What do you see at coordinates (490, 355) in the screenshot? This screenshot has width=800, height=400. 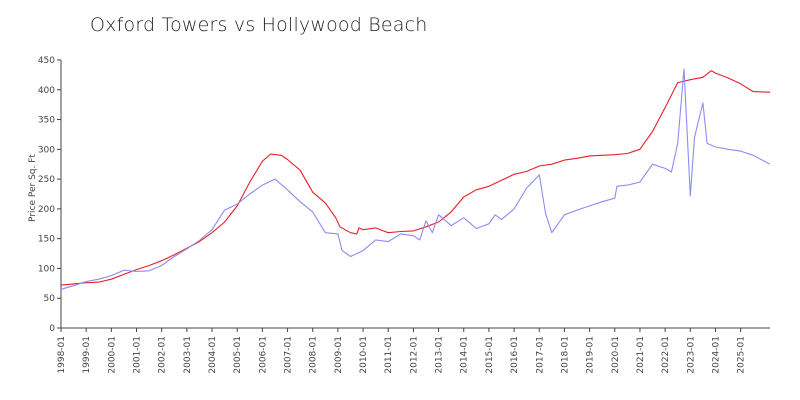 I see `x-tick-label: 2015-01` at bounding box center [490, 355].